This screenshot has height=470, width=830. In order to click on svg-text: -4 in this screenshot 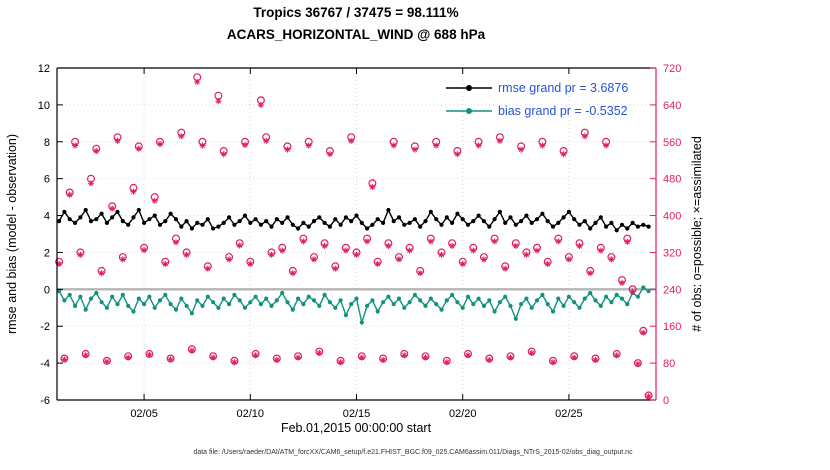, I will do `click(45, 364)`.